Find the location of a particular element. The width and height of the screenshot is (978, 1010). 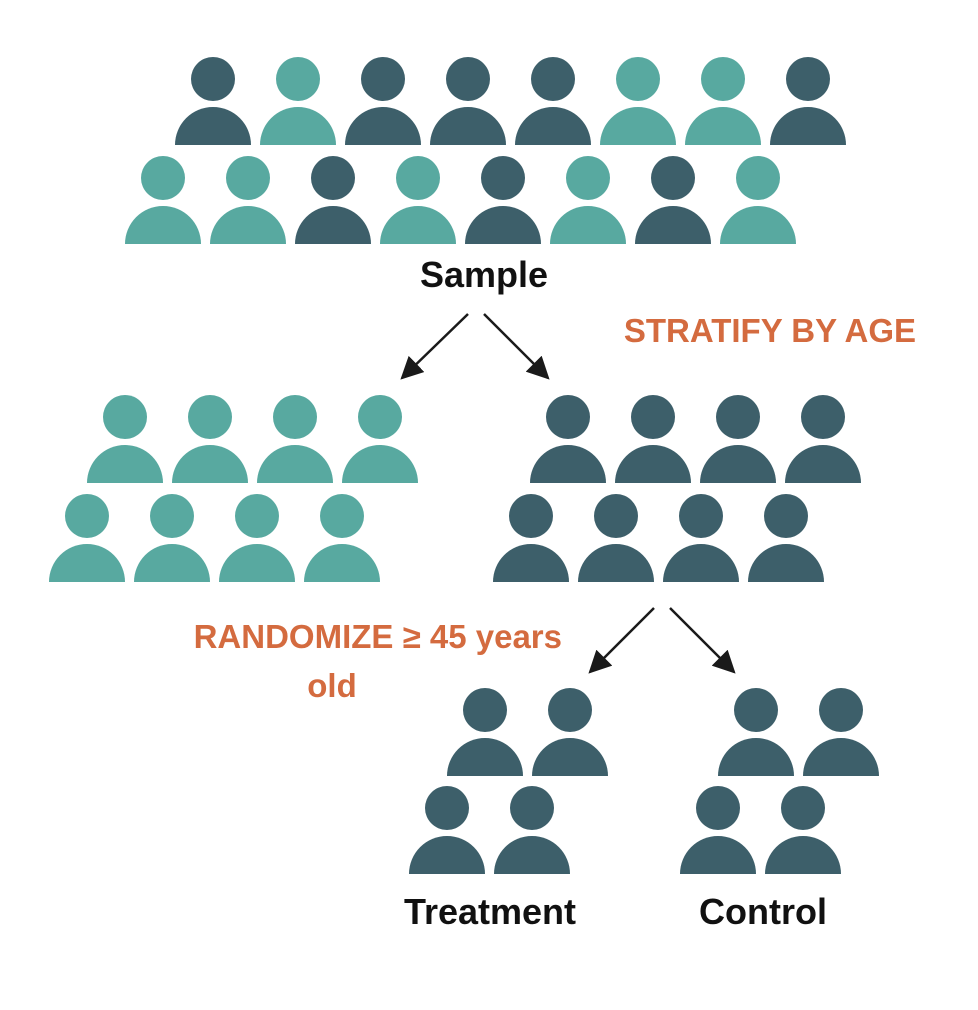

arrow-old-to-control is located at coordinates (702, 640).